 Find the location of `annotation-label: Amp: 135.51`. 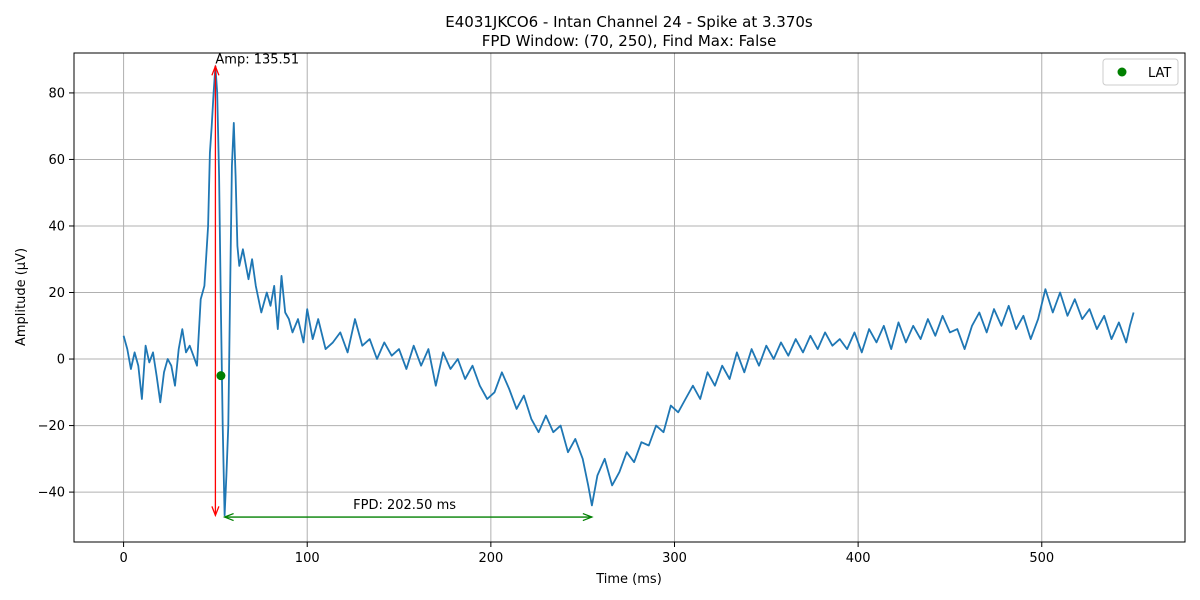

annotation-label: Amp: 135.51 is located at coordinates (257, 59).